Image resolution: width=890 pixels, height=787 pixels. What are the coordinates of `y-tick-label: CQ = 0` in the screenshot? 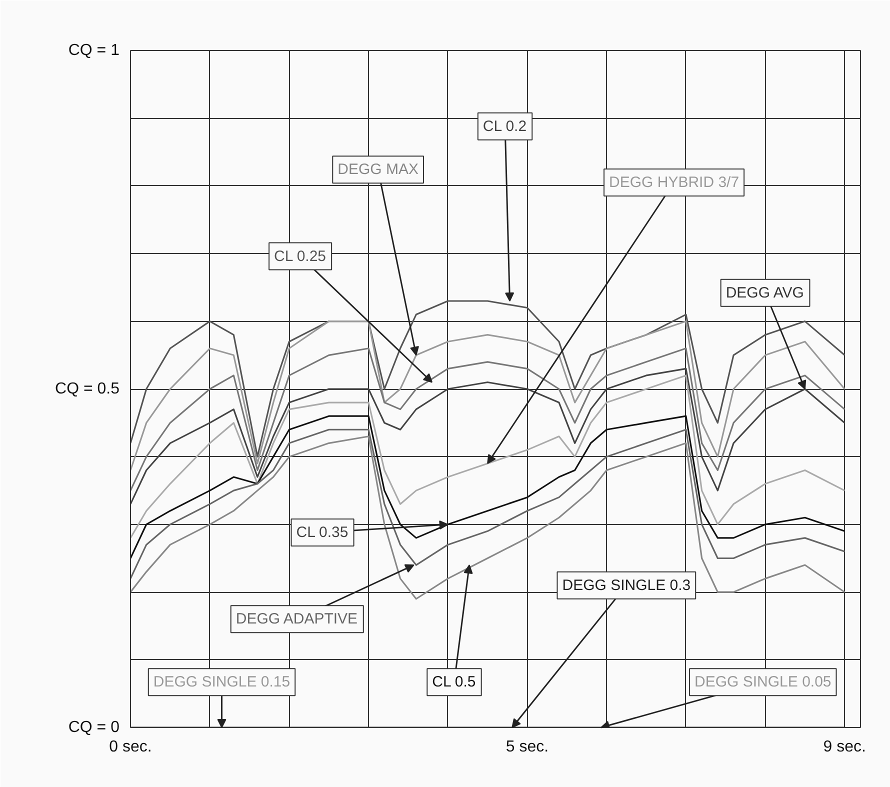 It's located at (94, 727).